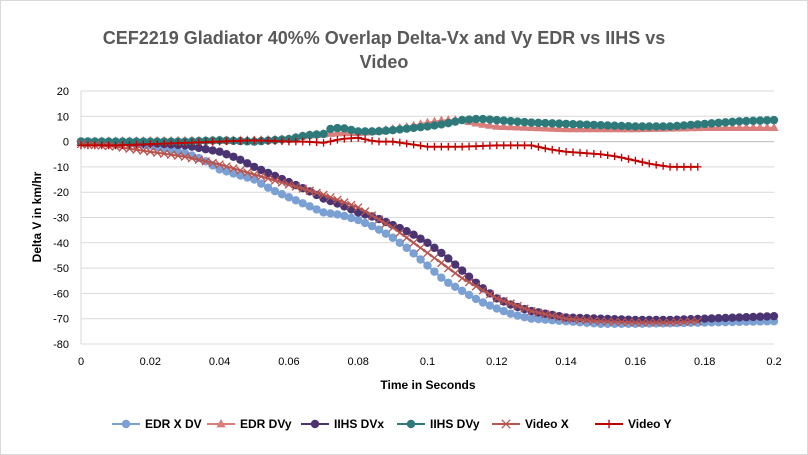 The height and width of the screenshot is (455, 808). What do you see at coordinates (496, 362) in the screenshot?
I see `x-tick-label: 0.12` at bounding box center [496, 362].